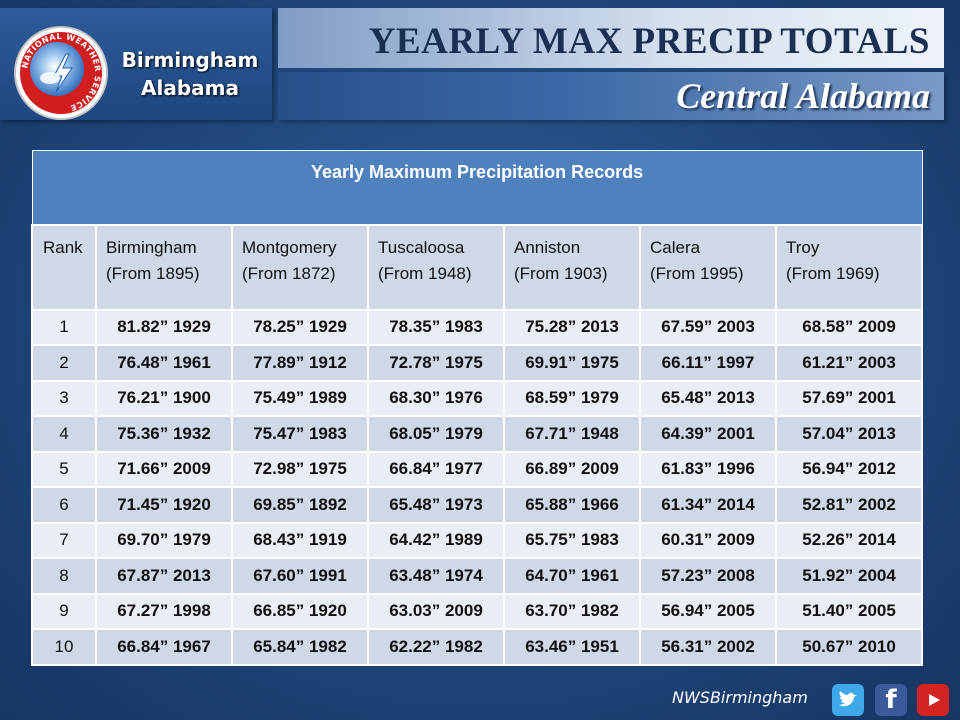 The height and width of the screenshot is (720, 960). What do you see at coordinates (164, 611) in the screenshot?
I see `precip-record-cell: 67.27” 1998` at bounding box center [164, 611].